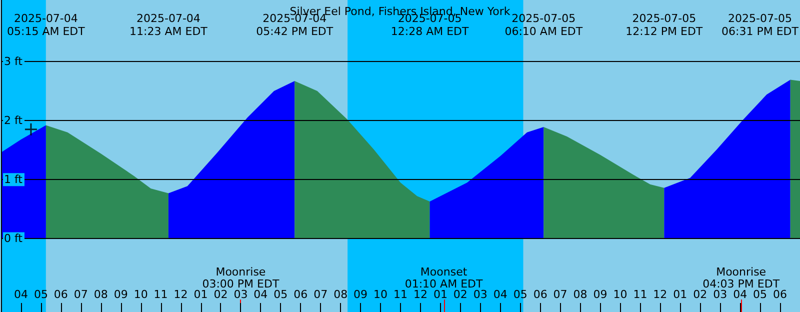  Describe the element at coordinates (760, 25) in the screenshot. I see `annotation: 2025-07-05 06:31 PM EDT` at that location.